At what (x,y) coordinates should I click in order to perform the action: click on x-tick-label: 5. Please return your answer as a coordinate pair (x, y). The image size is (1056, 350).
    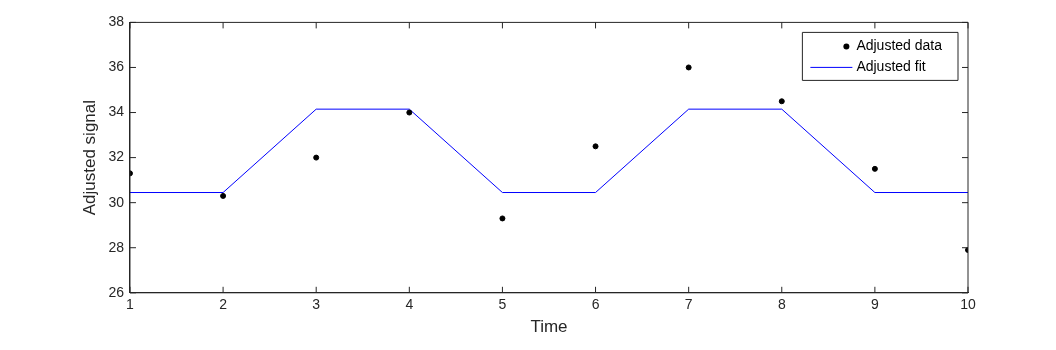
    Looking at the image, I should click on (502, 304).